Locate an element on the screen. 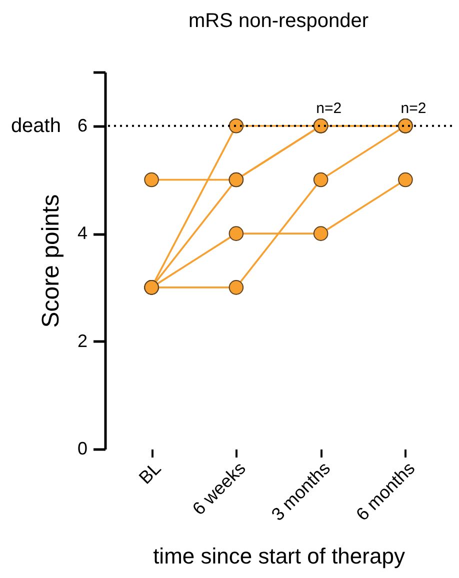 The width and height of the screenshot is (459, 578). y-tick-label: 0 is located at coordinates (82, 448).